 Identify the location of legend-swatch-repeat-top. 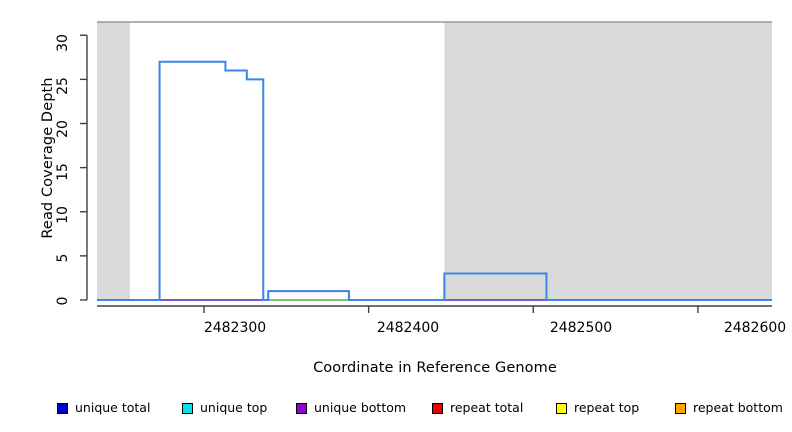
(561, 408).